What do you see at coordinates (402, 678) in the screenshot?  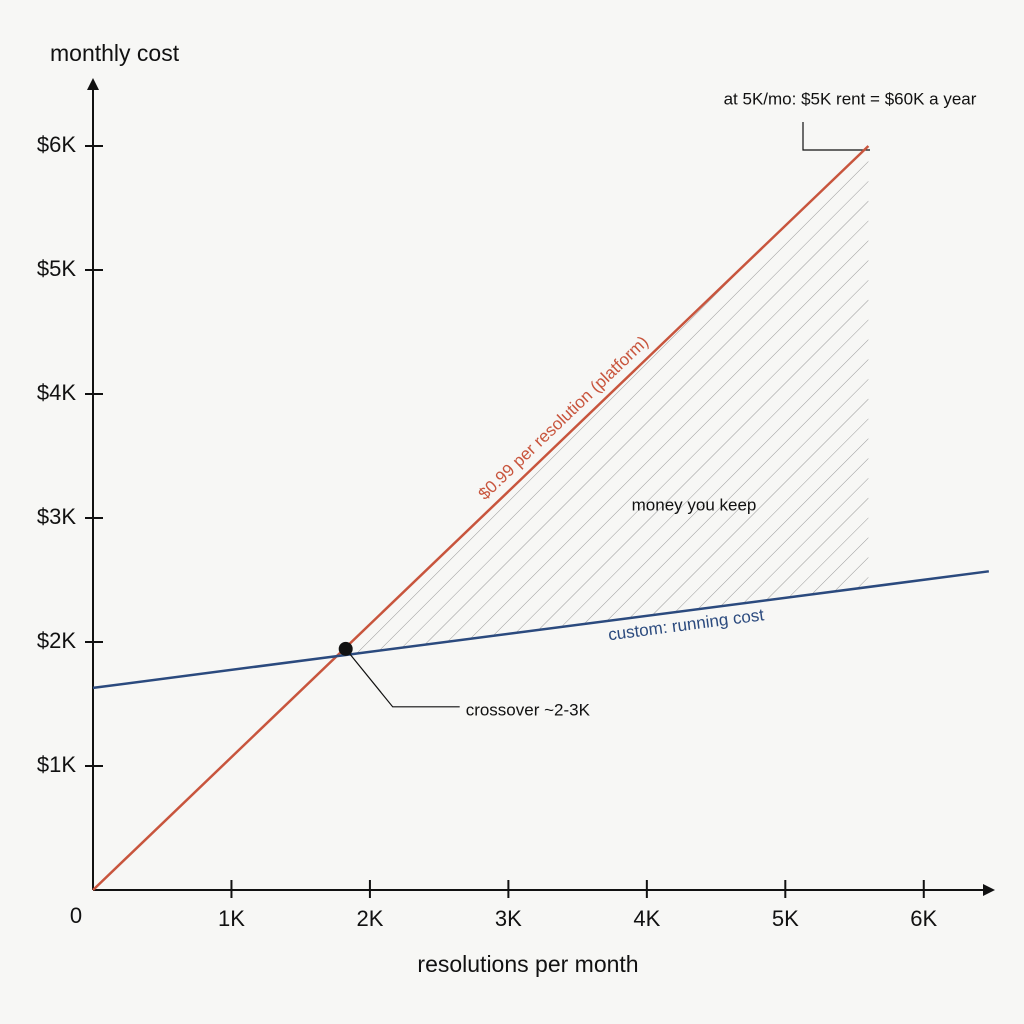 I see `crossover-leader` at bounding box center [402, 678].